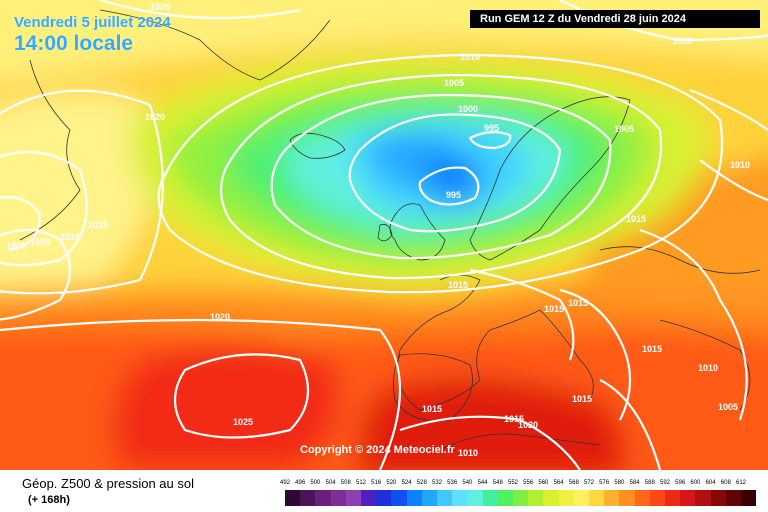  I want to click on scale-label: 544, so click(482, 483).